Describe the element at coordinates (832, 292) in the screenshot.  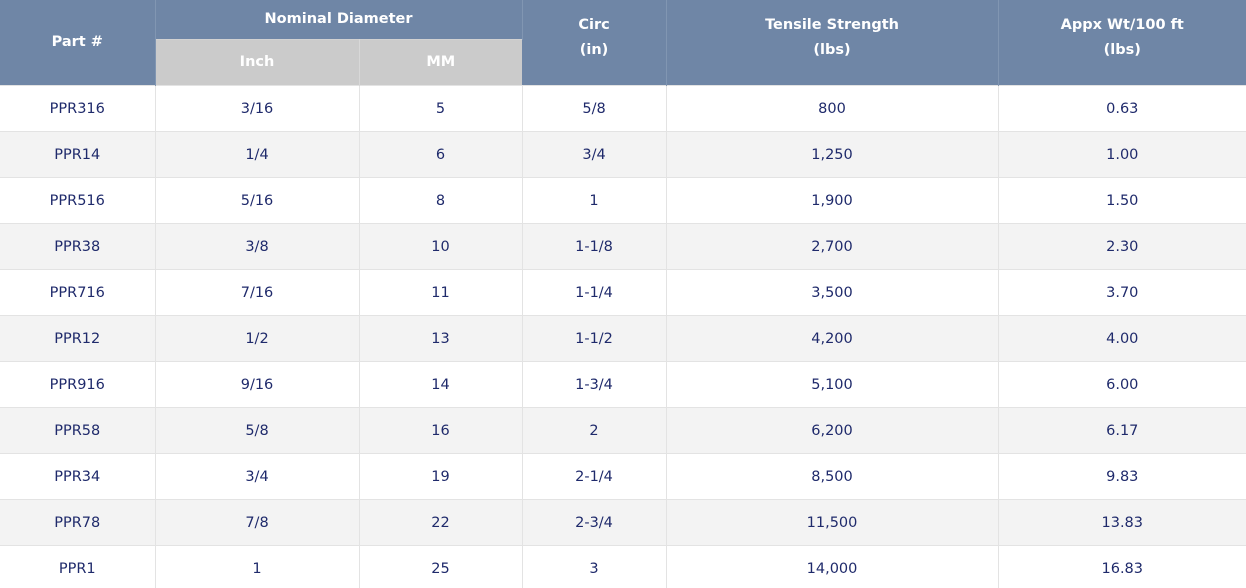
I see `cell-tensile-strength: 3,500` at that location.